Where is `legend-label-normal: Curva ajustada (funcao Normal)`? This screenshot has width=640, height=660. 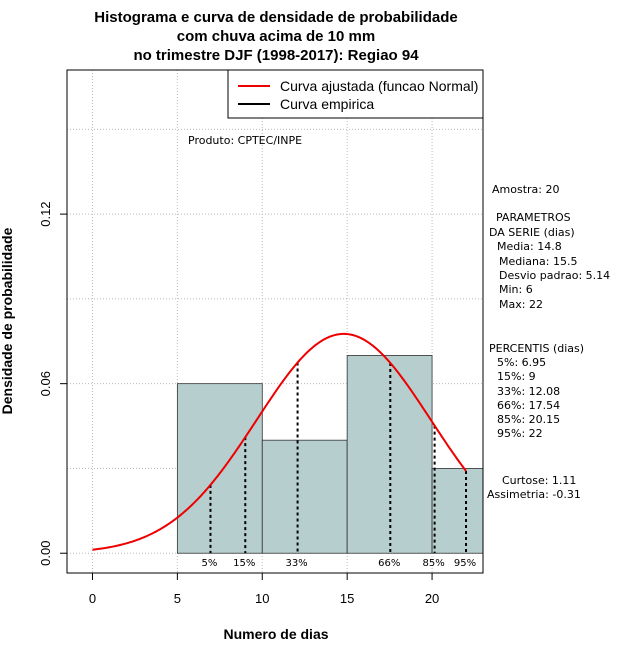
legend-label-normal: Curva ajustada (funcao Normal) is located at coordinates (379, 86).